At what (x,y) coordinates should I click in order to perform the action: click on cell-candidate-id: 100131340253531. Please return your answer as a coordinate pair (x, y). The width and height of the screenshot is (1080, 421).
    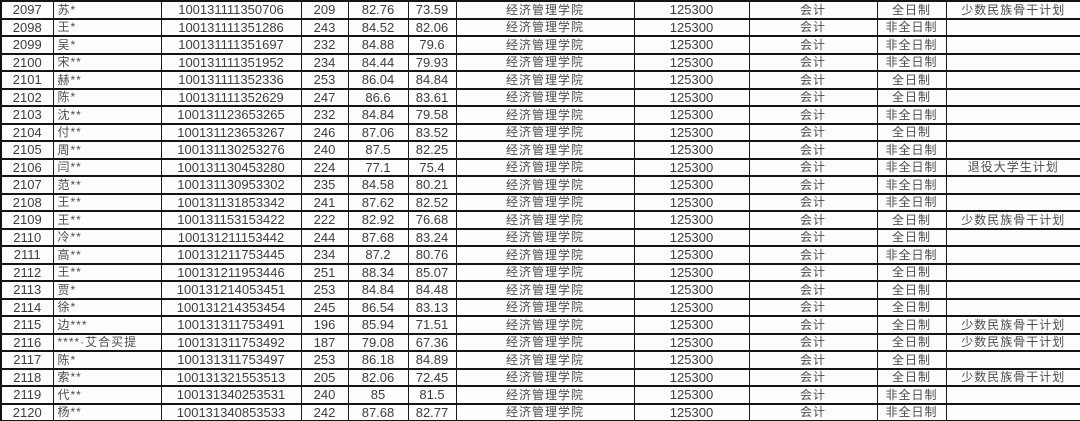
    Looking at the image, I should click on (231, 395).